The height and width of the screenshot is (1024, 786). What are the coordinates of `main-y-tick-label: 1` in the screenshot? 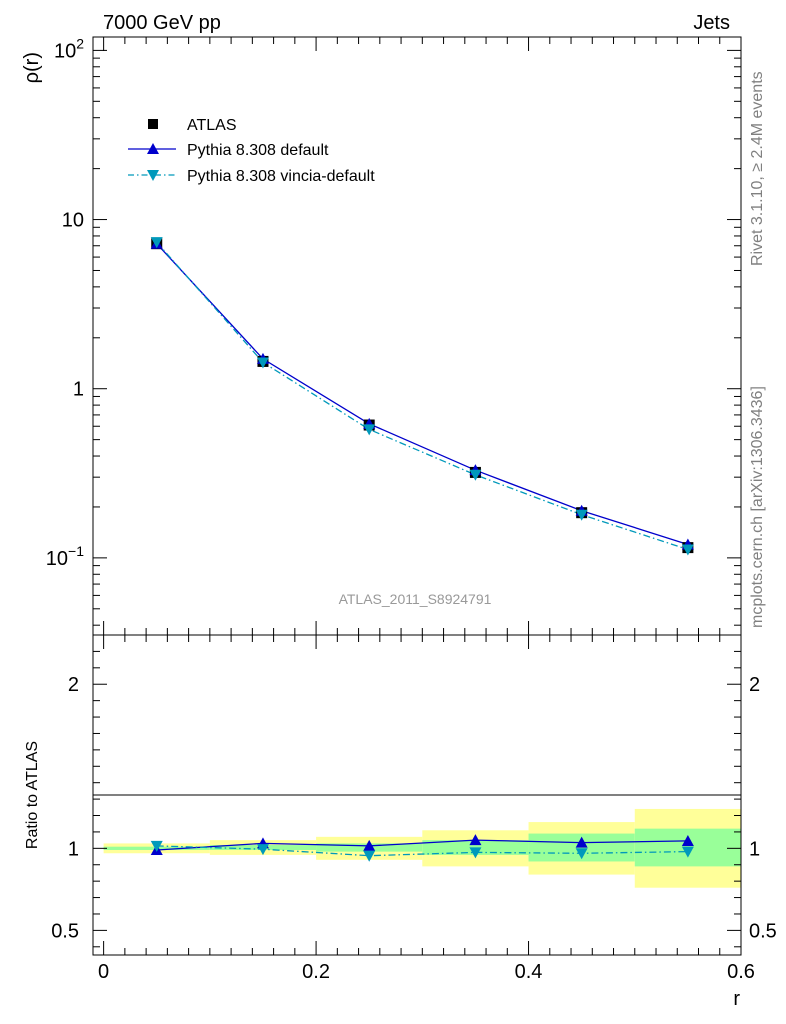 It's located at (78, 390).